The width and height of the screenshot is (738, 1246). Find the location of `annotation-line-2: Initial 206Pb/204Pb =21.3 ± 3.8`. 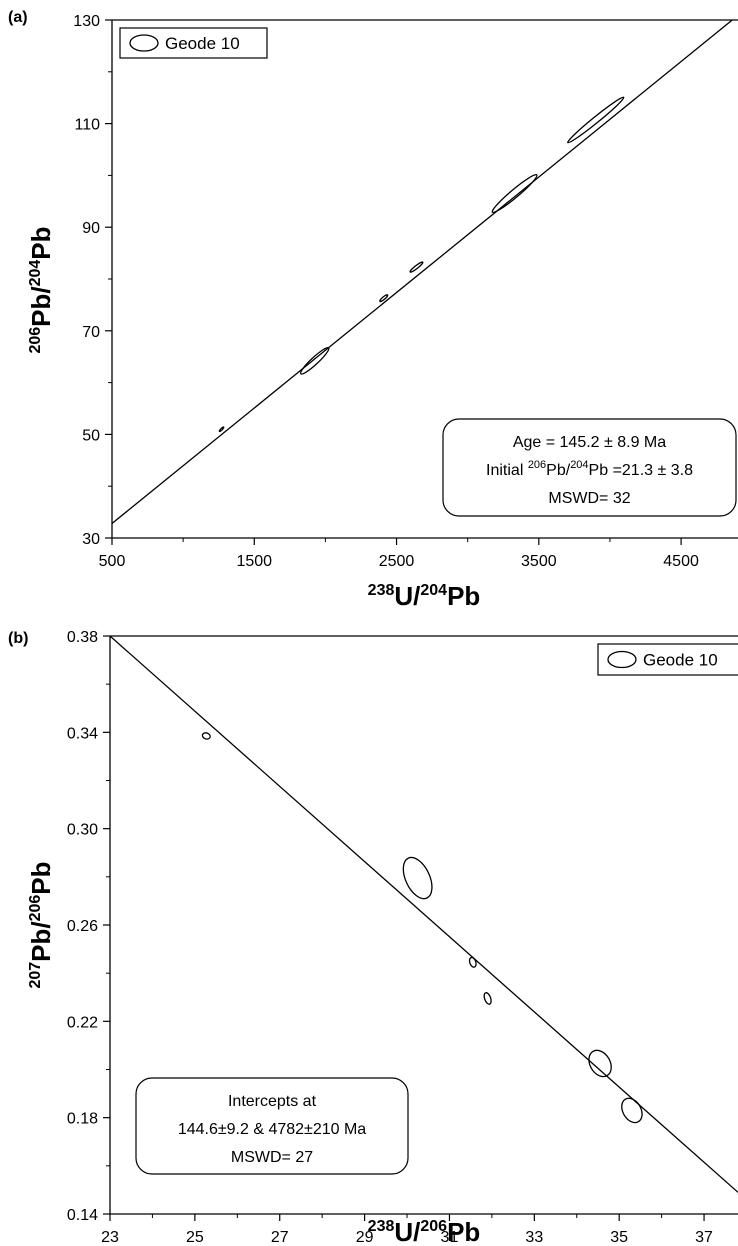

annotation-line-2: Initial 206Pb/204Pb =21.3 ± 3.8 is located at coordinates (589, 469).